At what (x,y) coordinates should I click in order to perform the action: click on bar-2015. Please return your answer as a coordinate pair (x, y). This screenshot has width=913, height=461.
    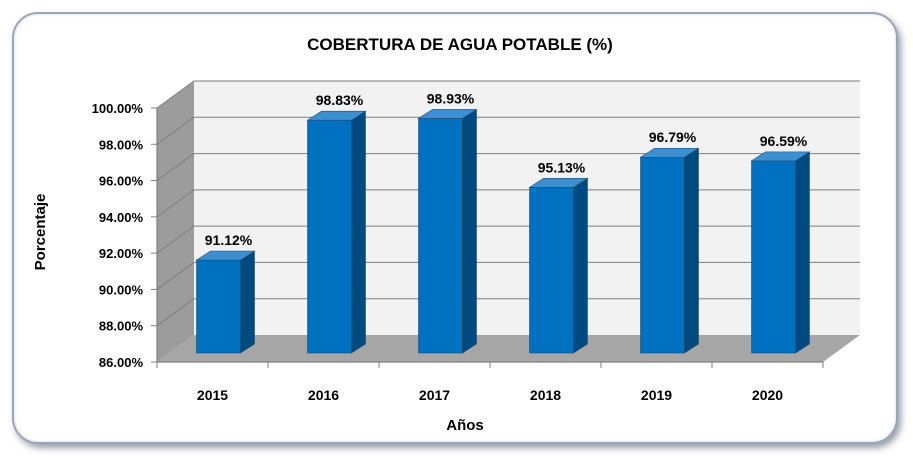
    Looking at the image, I should click on (225, 302).